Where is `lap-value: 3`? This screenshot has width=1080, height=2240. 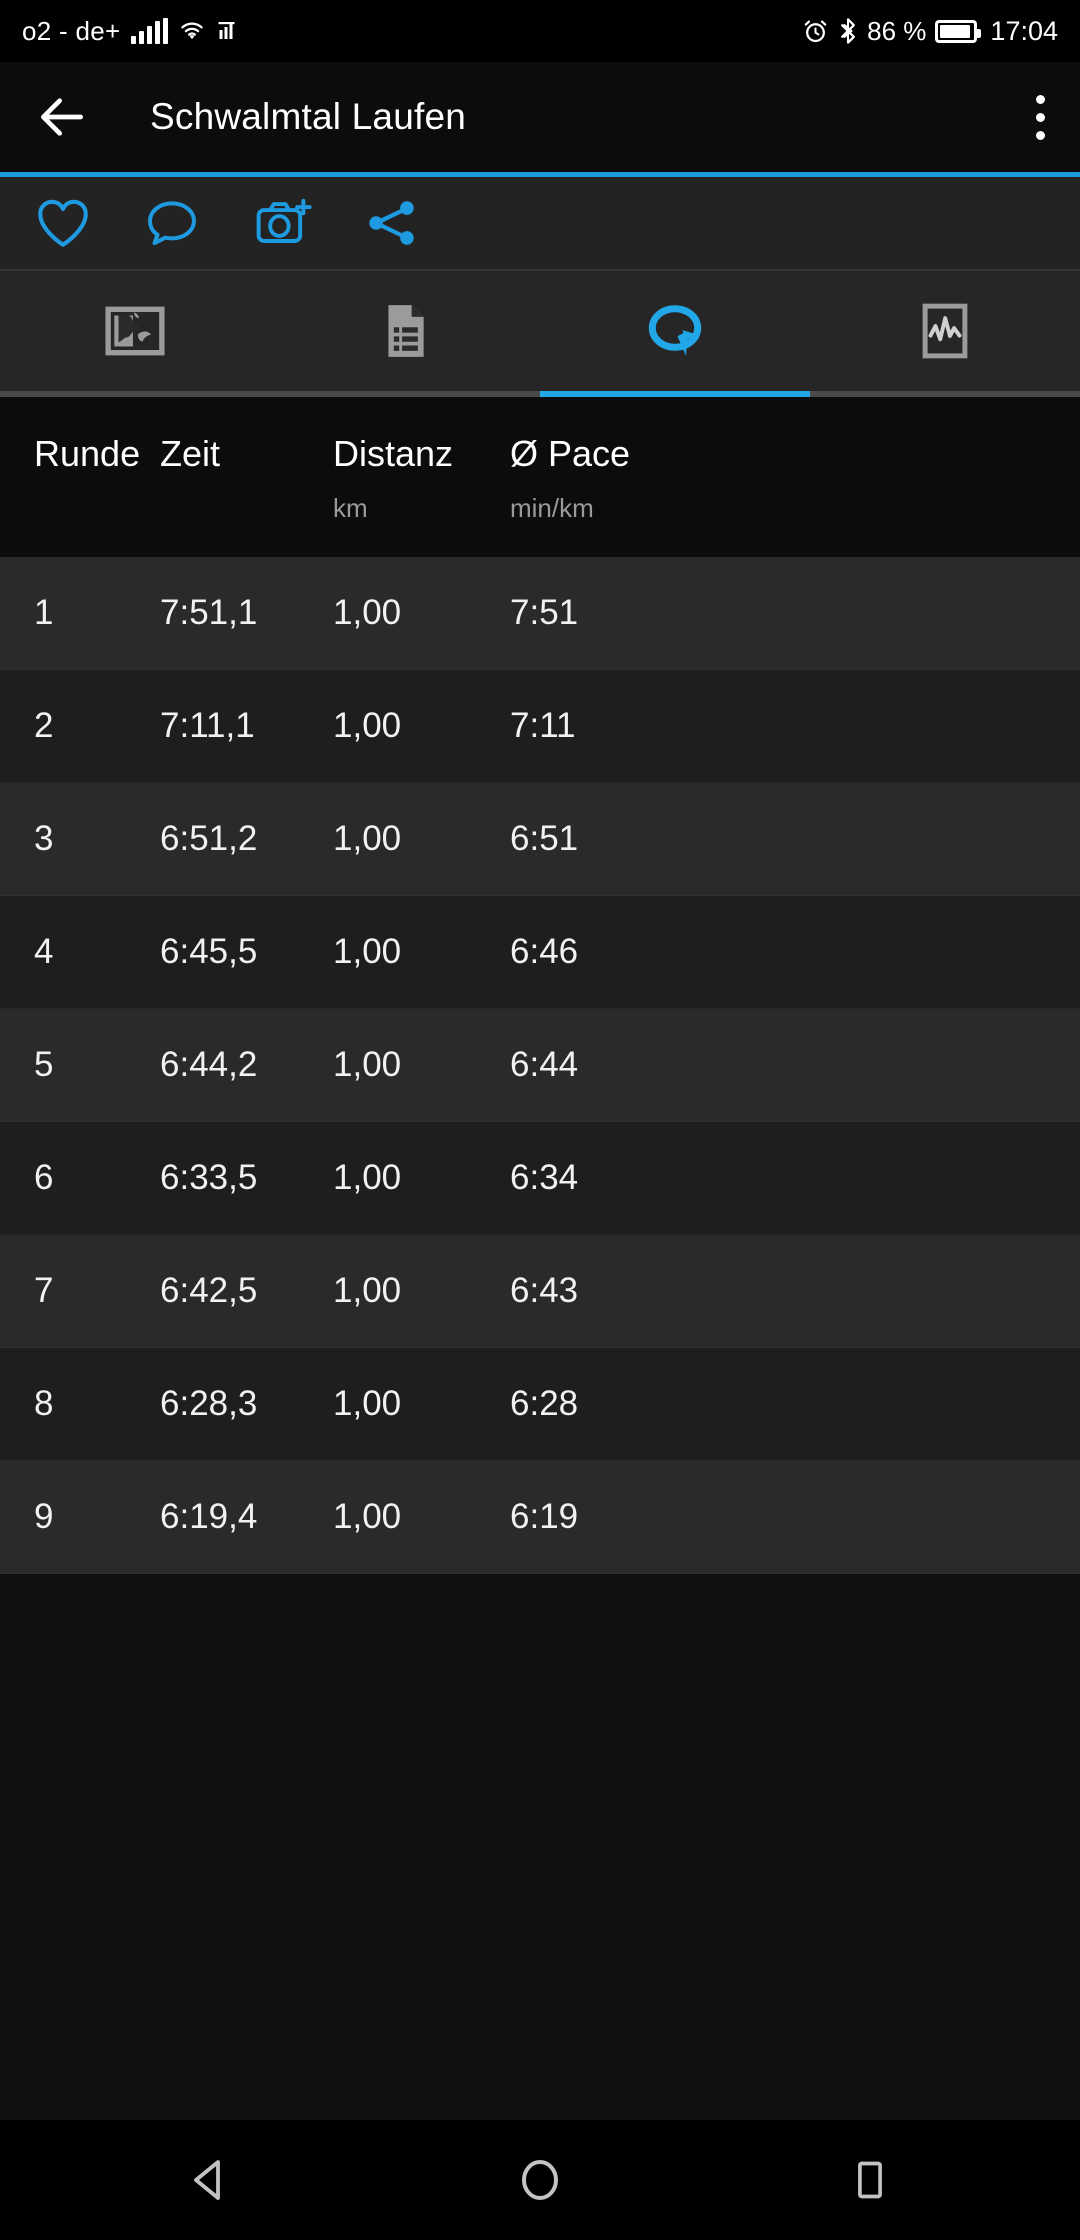
lap-value: 3 is located at coordinates (44, 838).